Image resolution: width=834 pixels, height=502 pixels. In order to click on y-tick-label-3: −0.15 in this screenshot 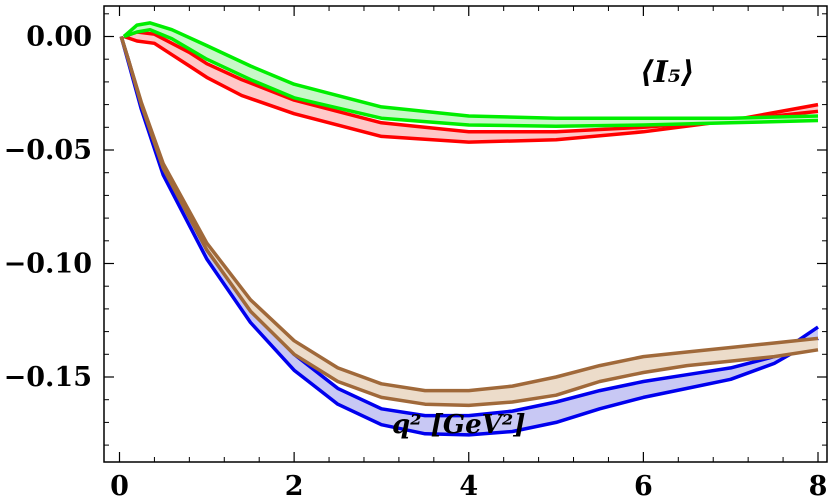, I will do `click(48, 377)`.